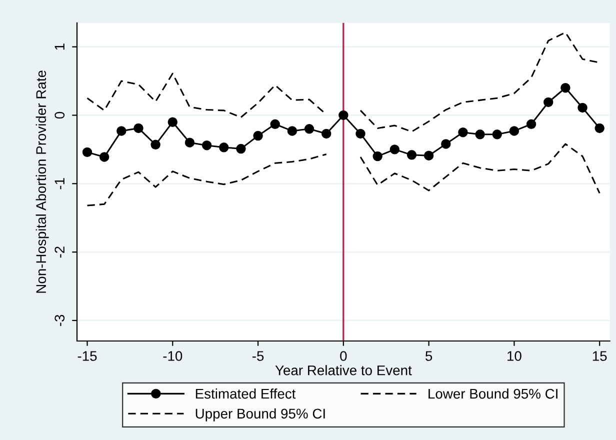  I want to click on x-tick-label: 15, so click(599, 356).